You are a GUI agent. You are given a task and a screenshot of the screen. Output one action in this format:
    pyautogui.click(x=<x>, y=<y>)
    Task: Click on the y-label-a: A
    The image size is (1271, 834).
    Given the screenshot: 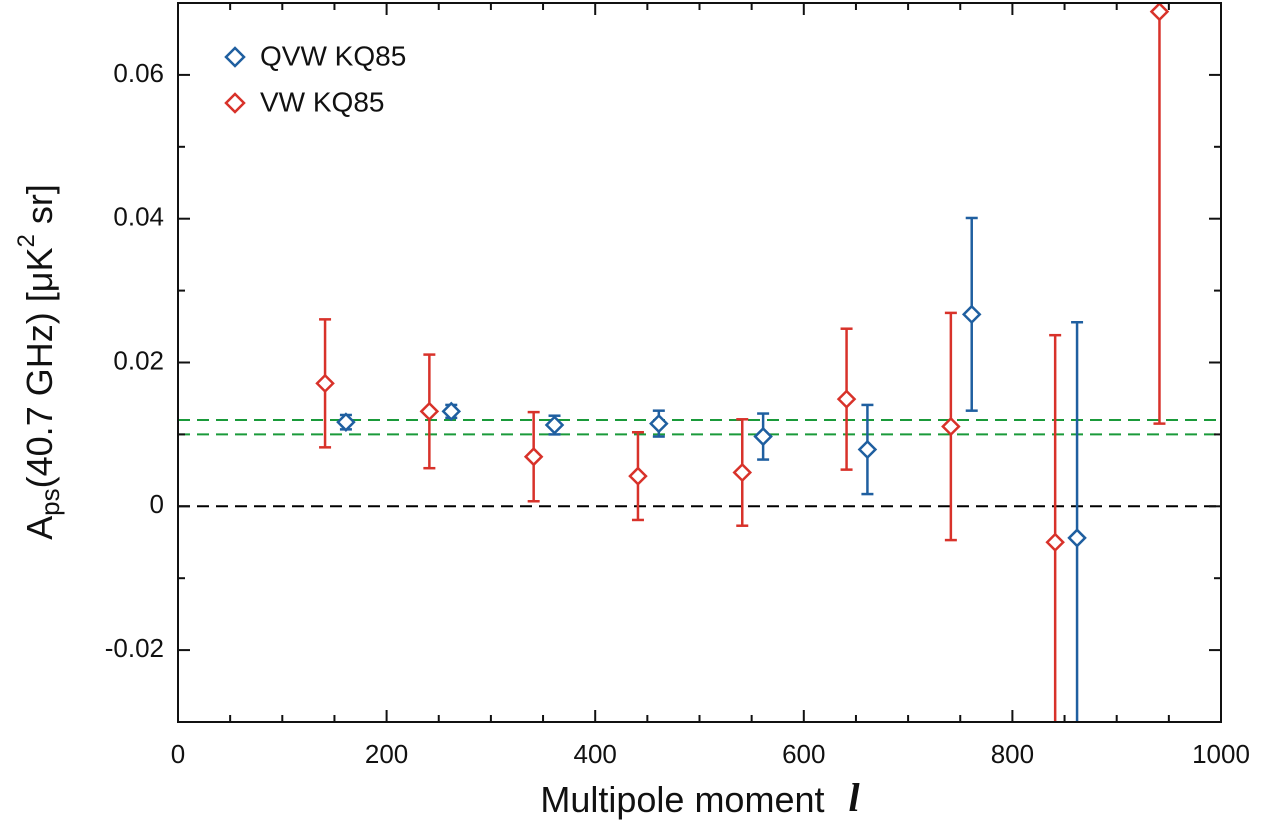 What is the action you would take?
    pyautogui.click(x=39, y=528)
    